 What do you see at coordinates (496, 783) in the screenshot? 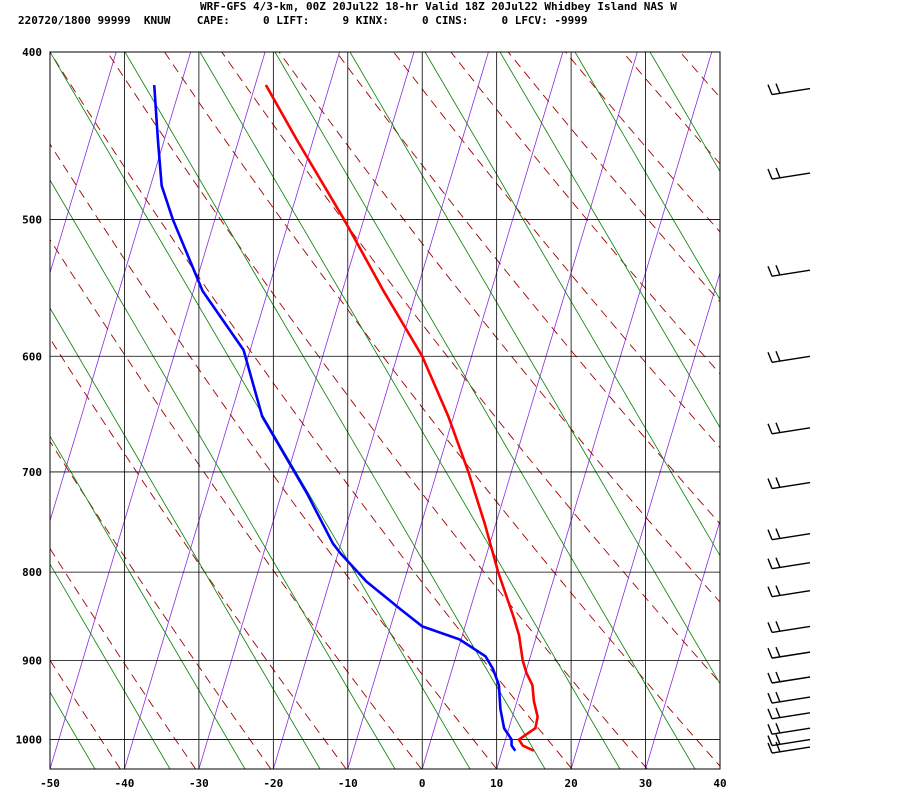
I see `x-tick-label: 10` at bounding box center [496, 783].